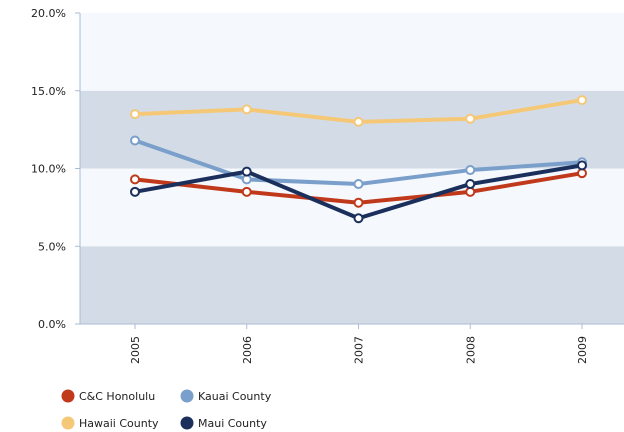 The height and width of the screenshot is (432, 624). I want to click on legend-item: Hawaii County, so click(110, 423).